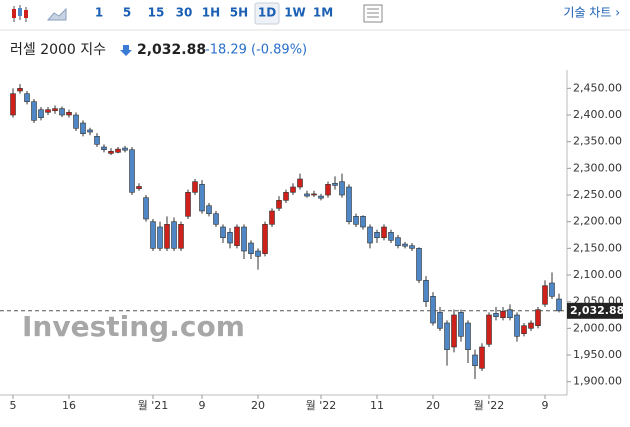  What do you see at coordinates (184, 13) in the screenshot?
I see `interval-button: 30` at bounding box center [184, 13].